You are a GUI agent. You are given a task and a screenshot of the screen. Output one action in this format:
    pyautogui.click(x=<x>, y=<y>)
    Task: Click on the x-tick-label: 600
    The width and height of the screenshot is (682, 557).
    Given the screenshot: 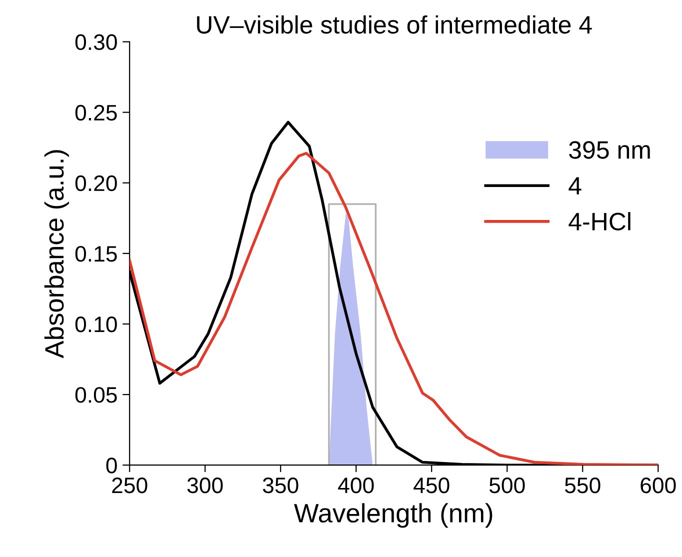 What is the action you would take?
    pyautogui.click(x=658, y=485)
    